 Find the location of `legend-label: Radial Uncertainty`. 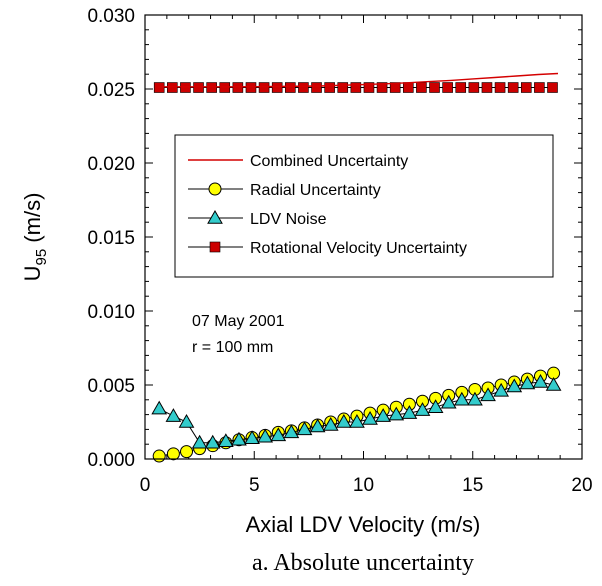

legend-label: Radial Uncertainty is located at coordinates (315, 190).